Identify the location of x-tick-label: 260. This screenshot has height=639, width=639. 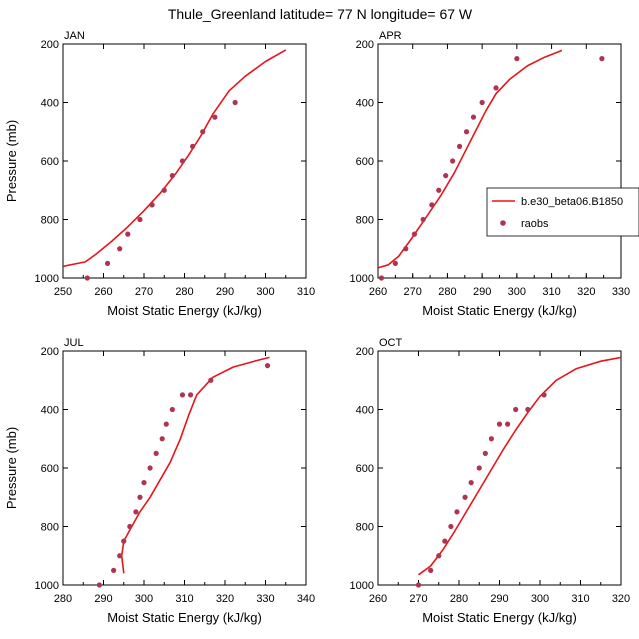
(378, 292).